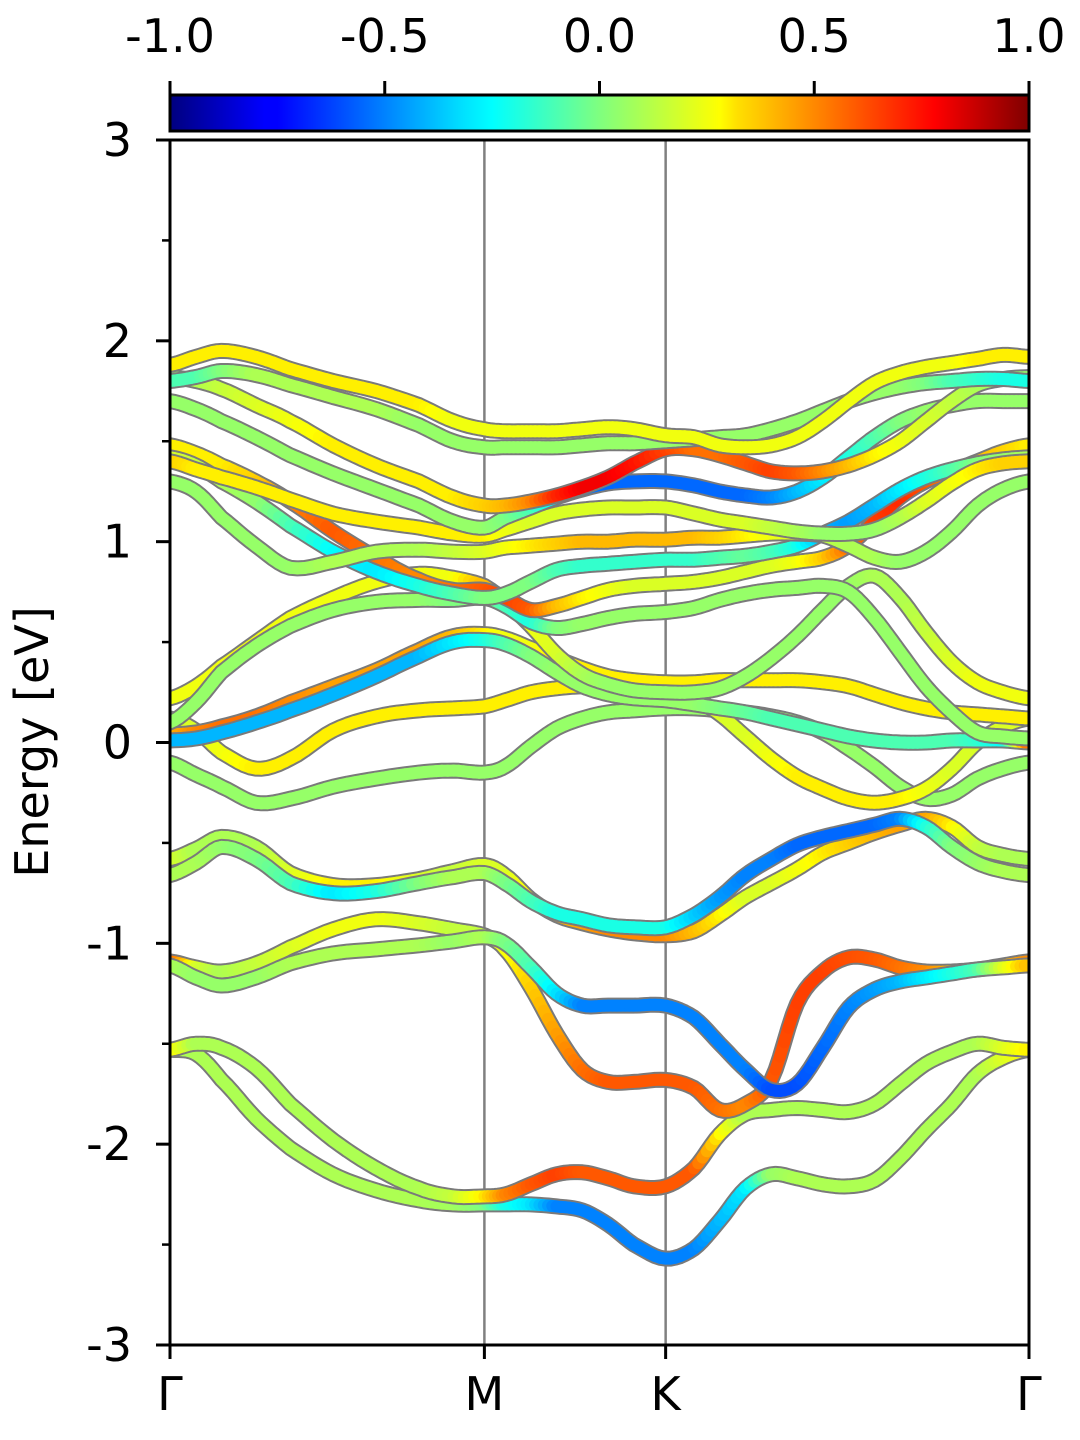 The width and height of the screenshot is (1080, 1440). I want to click on y-axis-label: Energy [eV], so click(32, 741).